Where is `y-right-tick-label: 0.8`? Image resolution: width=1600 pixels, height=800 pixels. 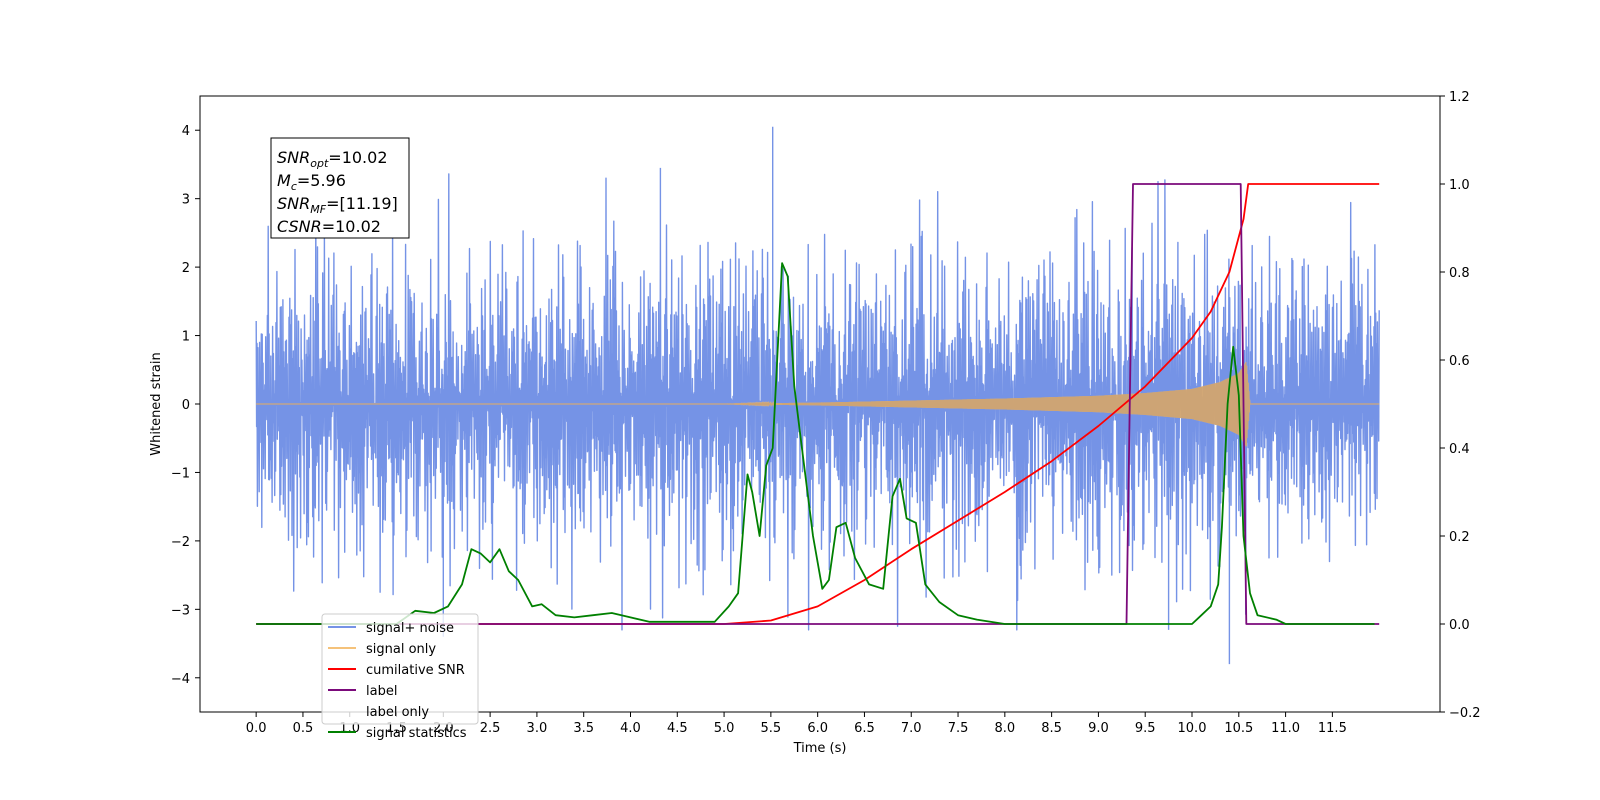
y-right-tick-label: 0.8 is located at coordinates (1459, 273).